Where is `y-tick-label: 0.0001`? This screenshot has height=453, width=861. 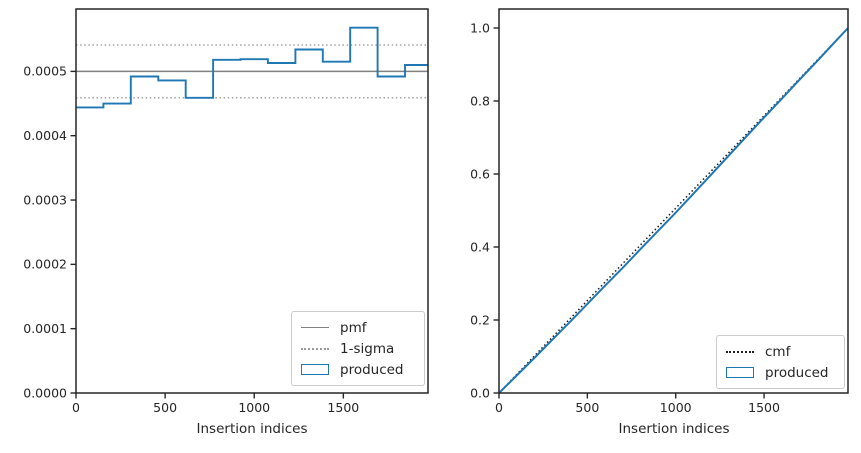
y-tick-label: 0.0001 is located at coordinates (45, 328).